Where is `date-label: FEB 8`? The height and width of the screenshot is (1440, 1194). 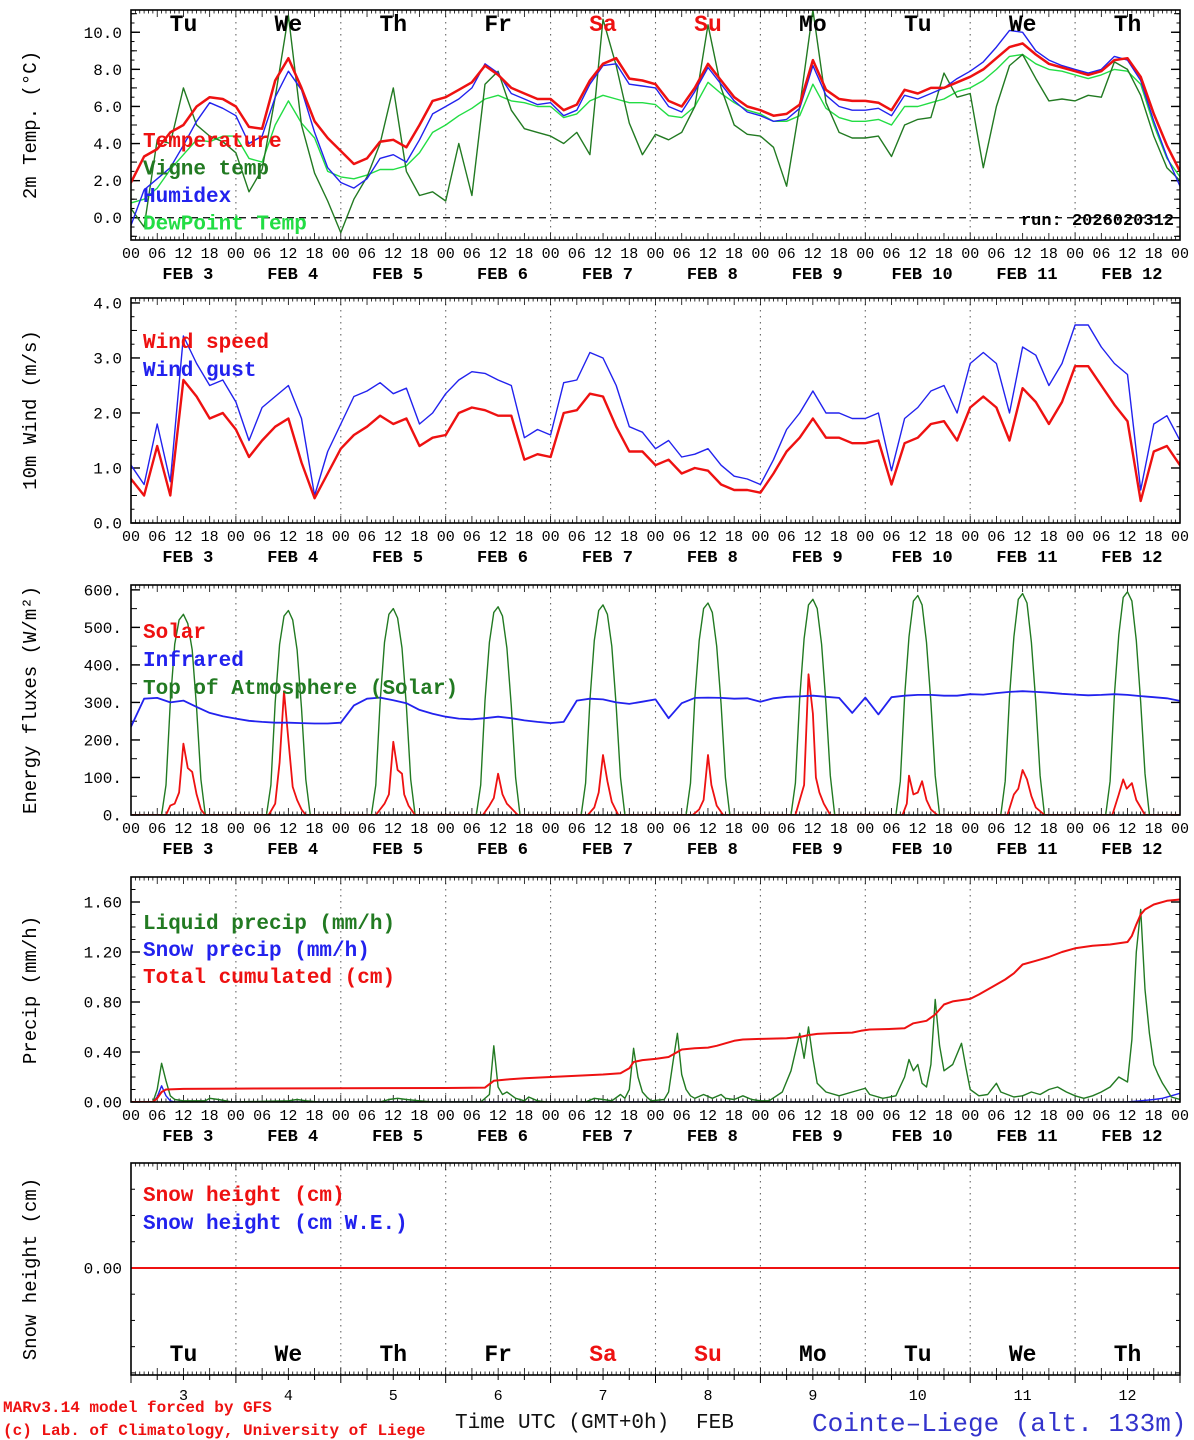 date-label: FEB 8 is located at coordinates (712, 1137).